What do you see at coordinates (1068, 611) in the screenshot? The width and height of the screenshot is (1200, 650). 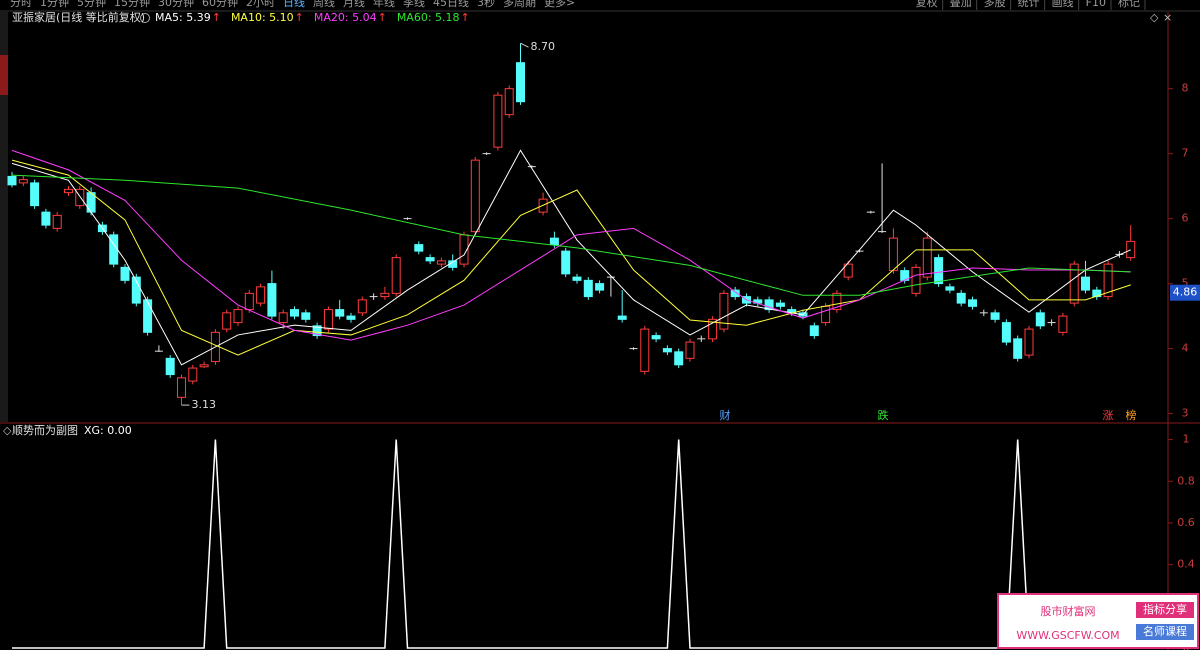 I see `watermark-name: 股市财富网` at bounding box center [1068, 611].